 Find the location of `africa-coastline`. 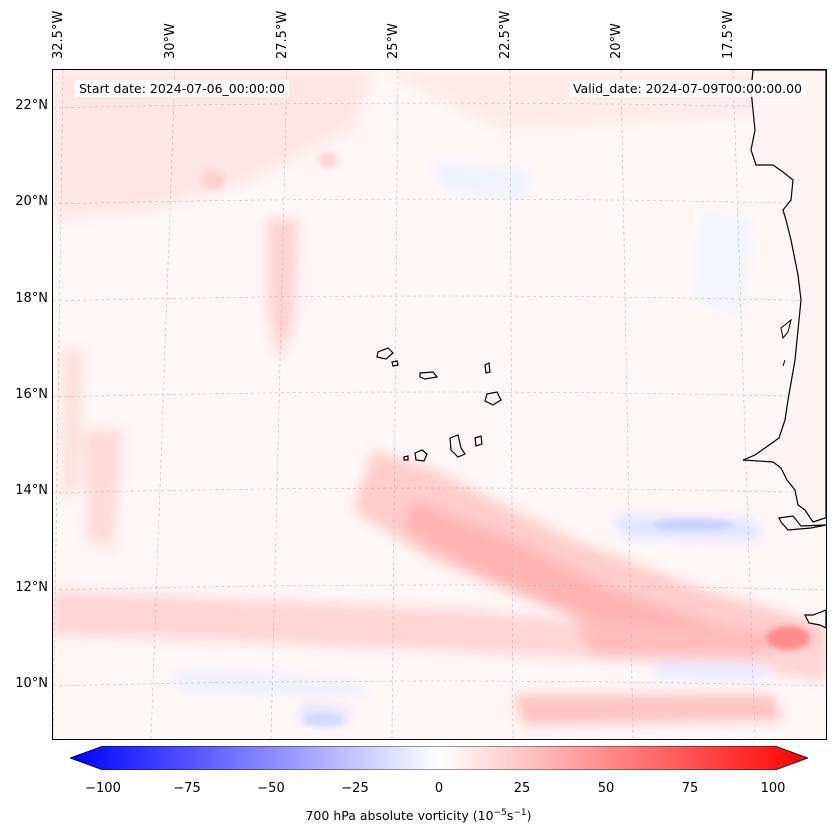

africa-coastline is located at coordinates (784, 349).